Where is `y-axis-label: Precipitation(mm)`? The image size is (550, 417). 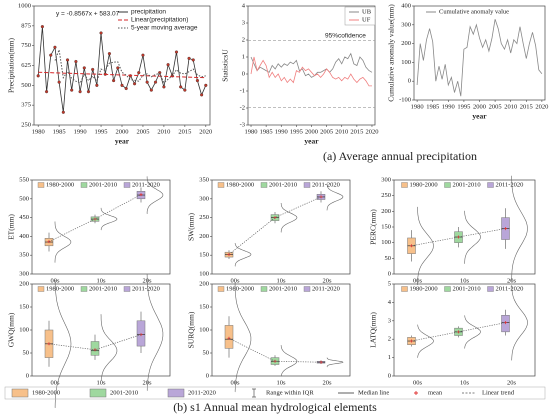 y-axis-label: Precipitation(mm) is located at coordinates (11, 65).